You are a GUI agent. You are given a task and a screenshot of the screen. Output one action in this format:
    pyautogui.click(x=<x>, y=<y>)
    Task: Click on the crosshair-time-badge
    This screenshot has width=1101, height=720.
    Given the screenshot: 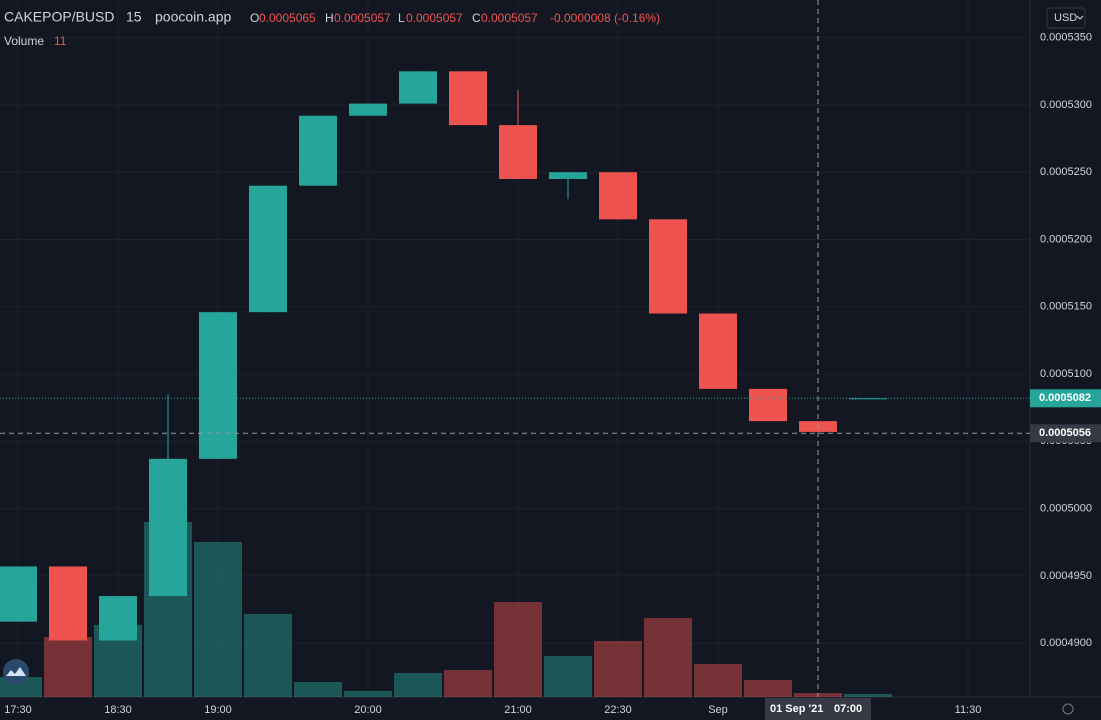 What is the action you would take?
    pyautogui.click(x=818, y=709)
    